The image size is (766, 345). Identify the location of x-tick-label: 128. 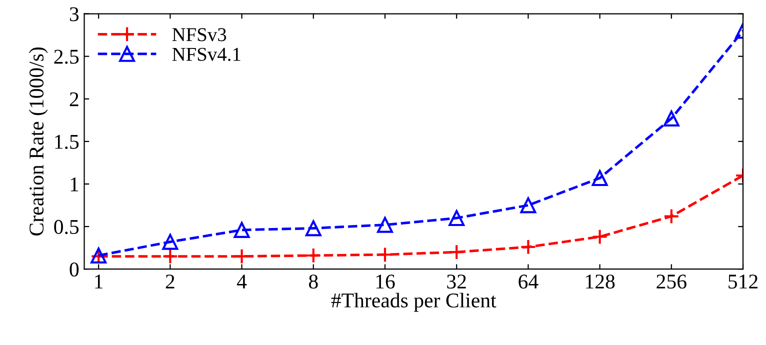
(600, 281).